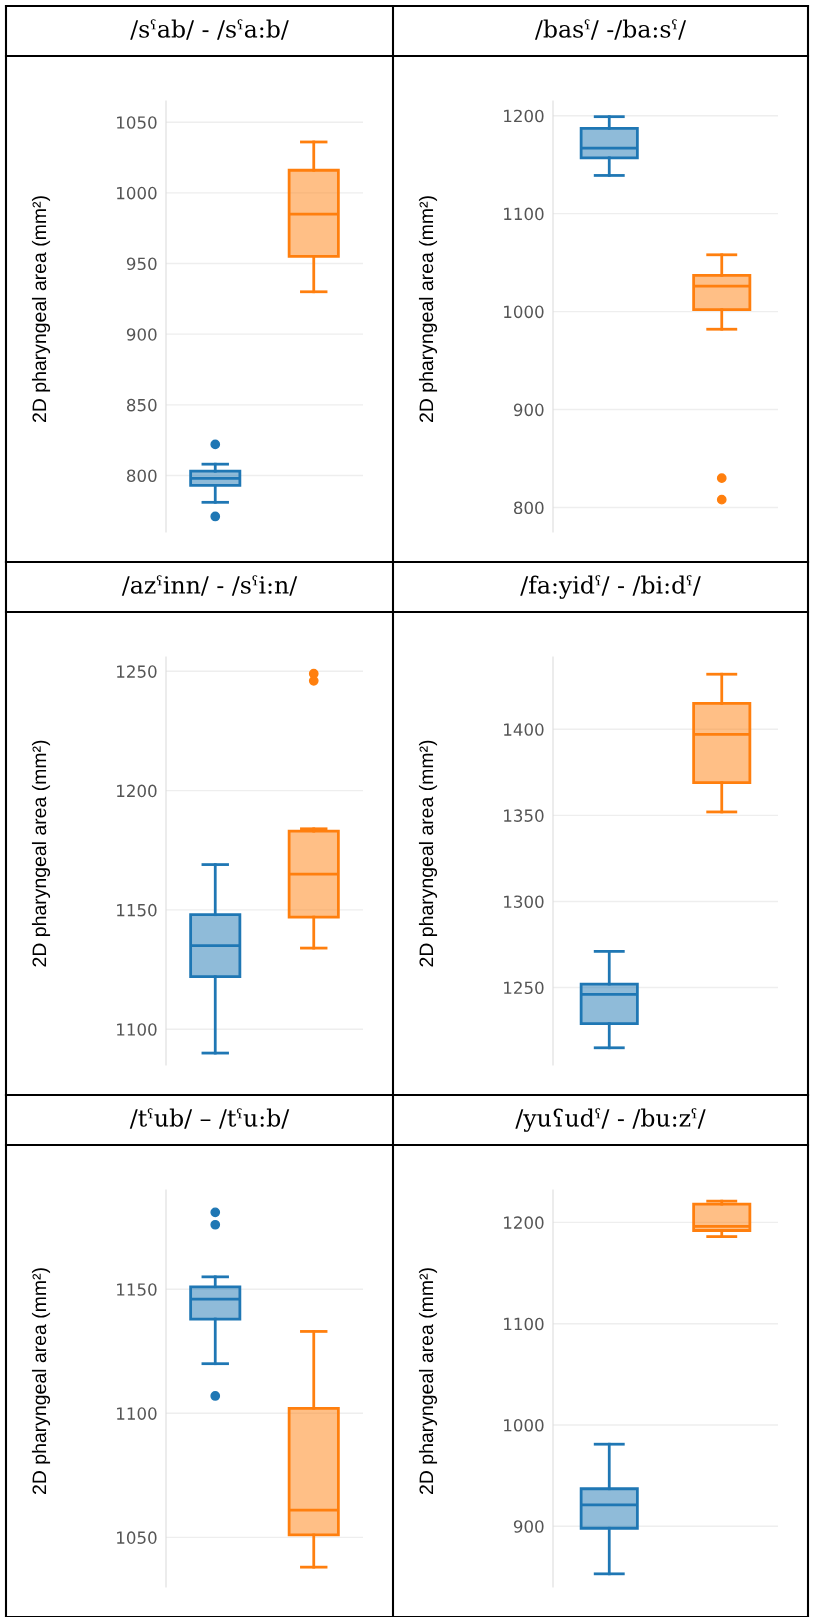 This screenshot has width=814, height=1617. What do you see at coordinates (141, 264) in the screenshot?
I see `y-tick-label: 950` at bounding box center [141, 264].